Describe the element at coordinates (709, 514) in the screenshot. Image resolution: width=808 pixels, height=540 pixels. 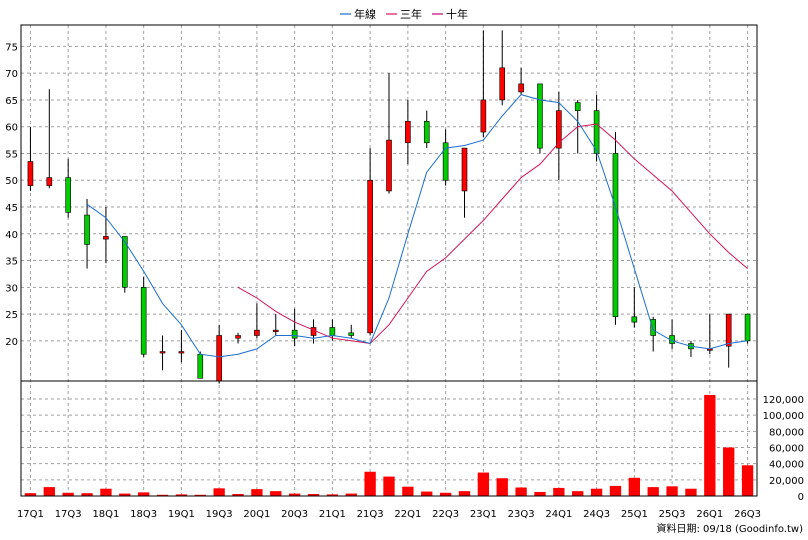
I see `x-tick-label: 26Q1` at that location.